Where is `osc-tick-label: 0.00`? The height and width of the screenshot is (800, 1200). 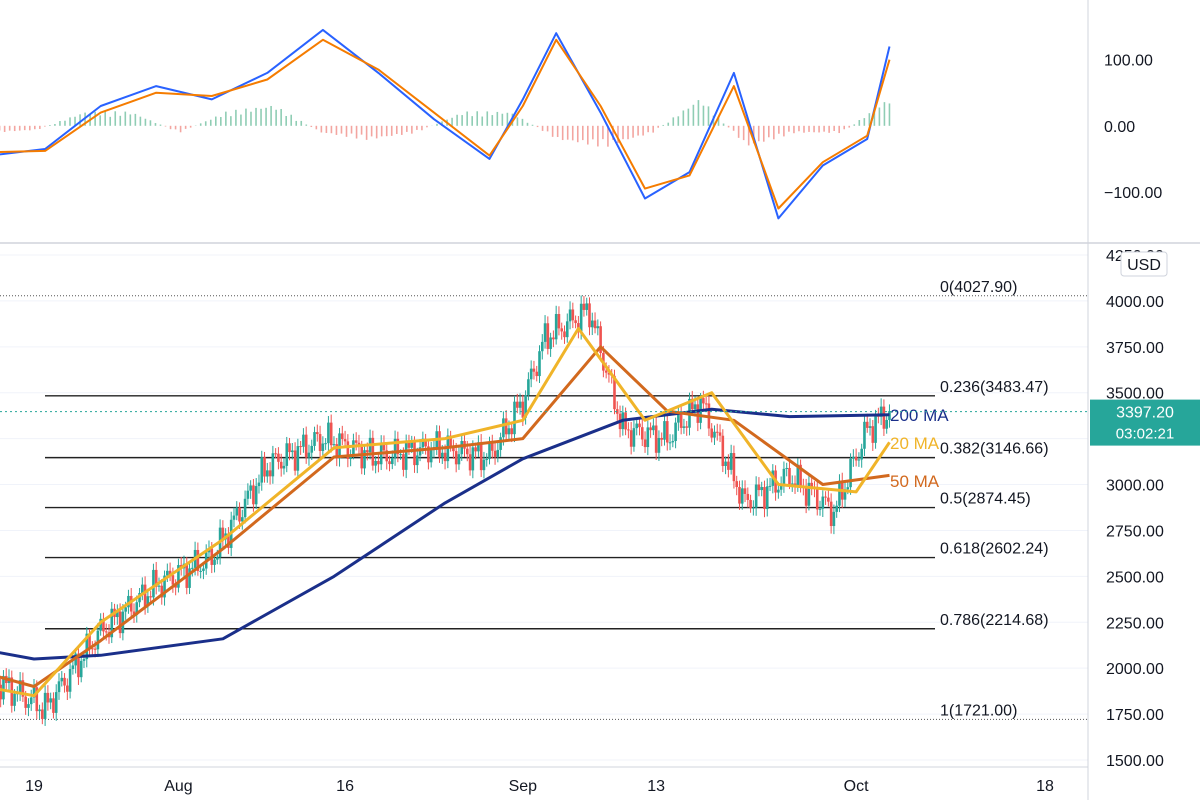 osc-tick-label: 0.00 is located at coordinates (1119, 127).